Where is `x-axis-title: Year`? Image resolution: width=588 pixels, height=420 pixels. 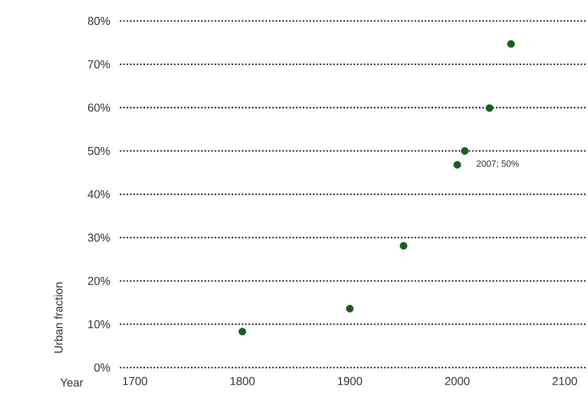
x-axis-title: Year is located at coordinates (72, 382).